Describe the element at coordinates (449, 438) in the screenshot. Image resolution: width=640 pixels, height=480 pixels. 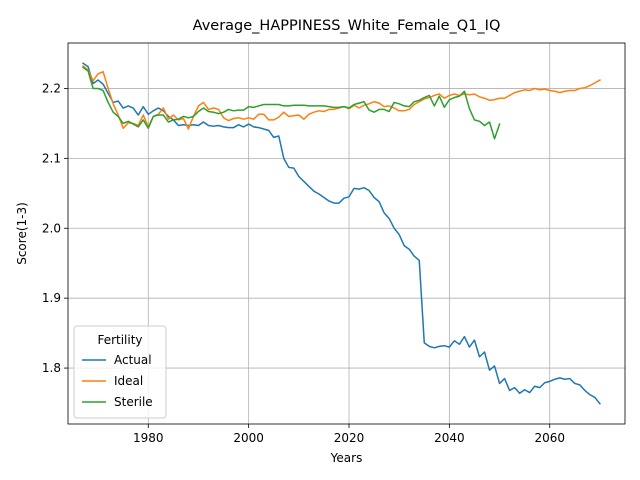
I see `x-tick-label: 2040` at that location.